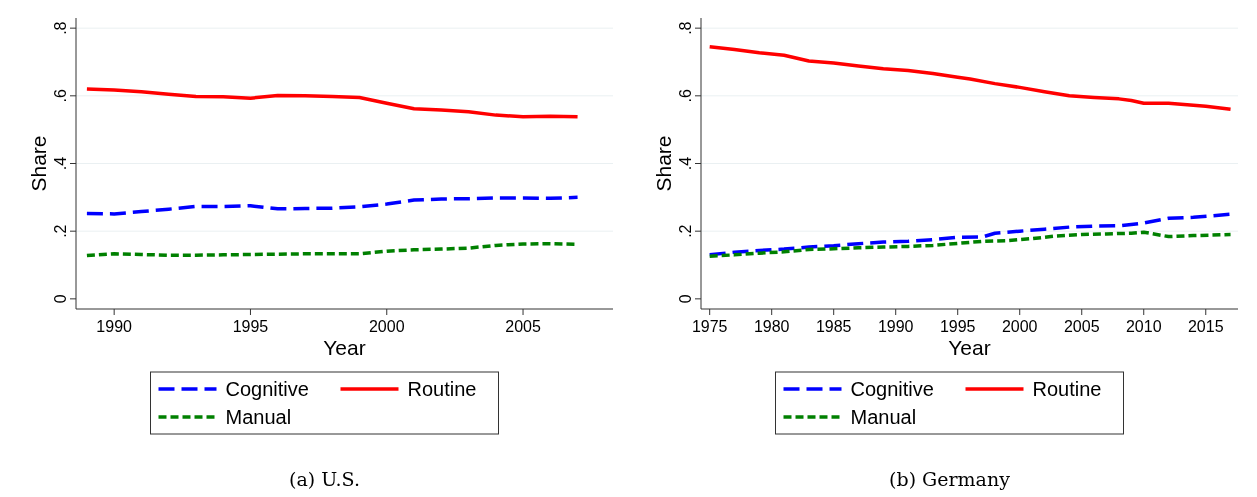 This screenshot has height=497, width=1257. What do you see at coordinates (324, 479) in the screenshot?
I see `text: (a) U.S.` at bounding box center [324, 479].